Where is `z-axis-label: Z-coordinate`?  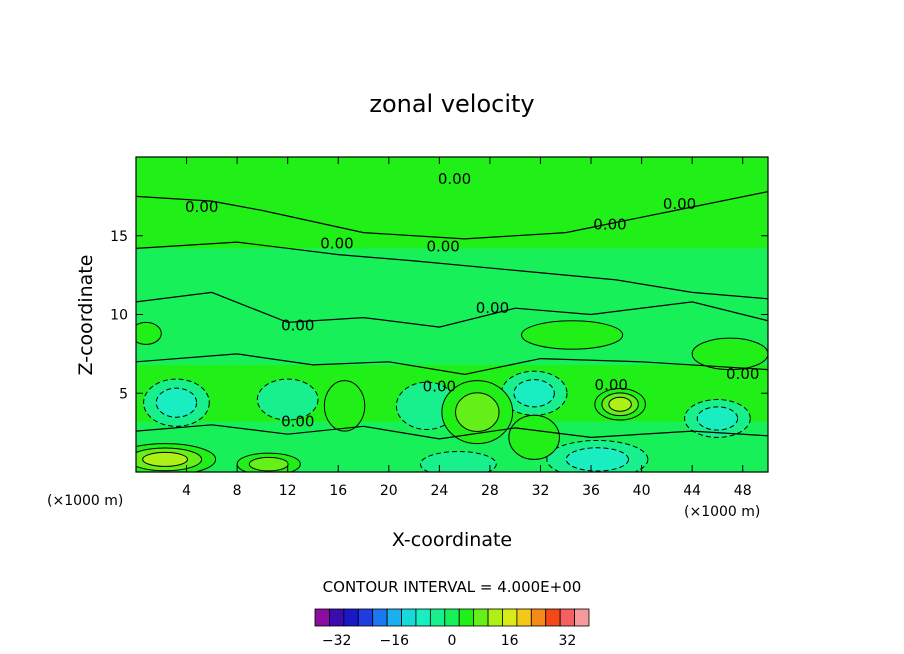
z-axis-label: Z-coordinate is located at coordinates (86, 315).